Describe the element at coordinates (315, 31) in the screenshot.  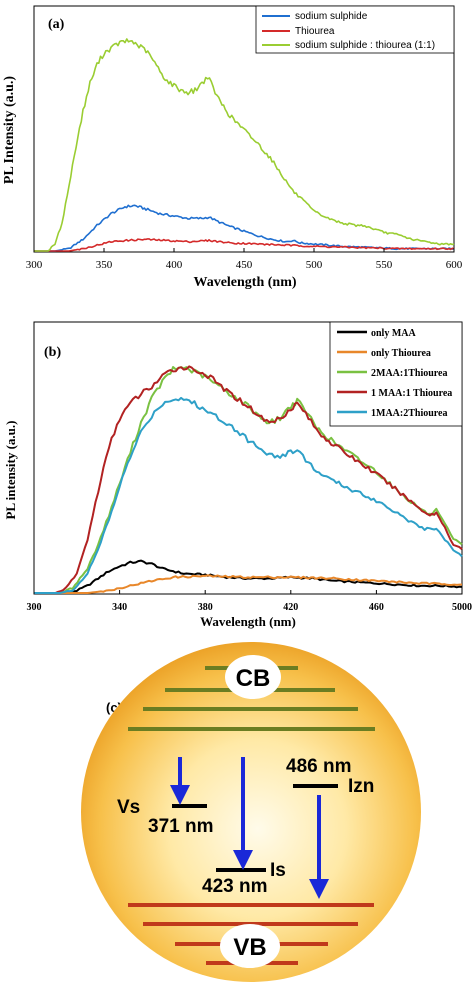
I see `legend-label-thiourea: Thiourea` at that location.